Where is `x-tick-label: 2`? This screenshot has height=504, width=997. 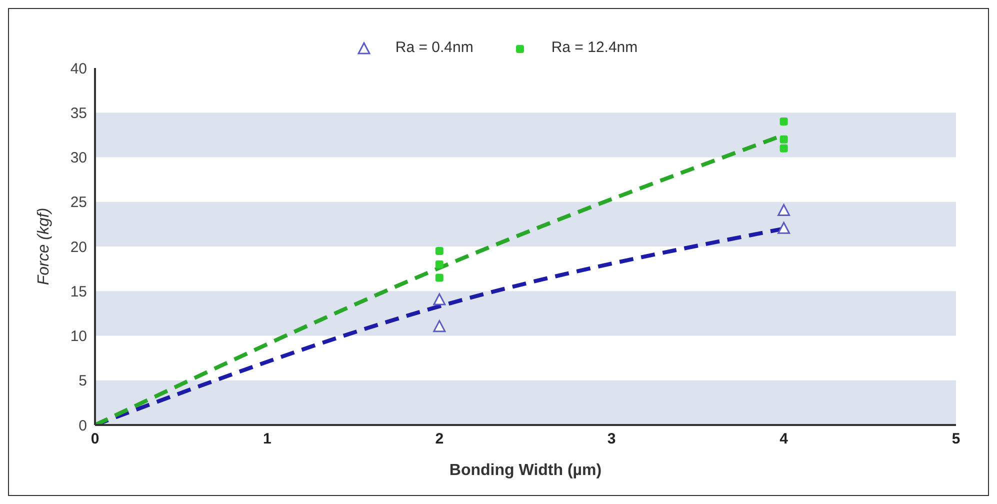
x-tick-label: 2 is located at coordinates (439, 439).